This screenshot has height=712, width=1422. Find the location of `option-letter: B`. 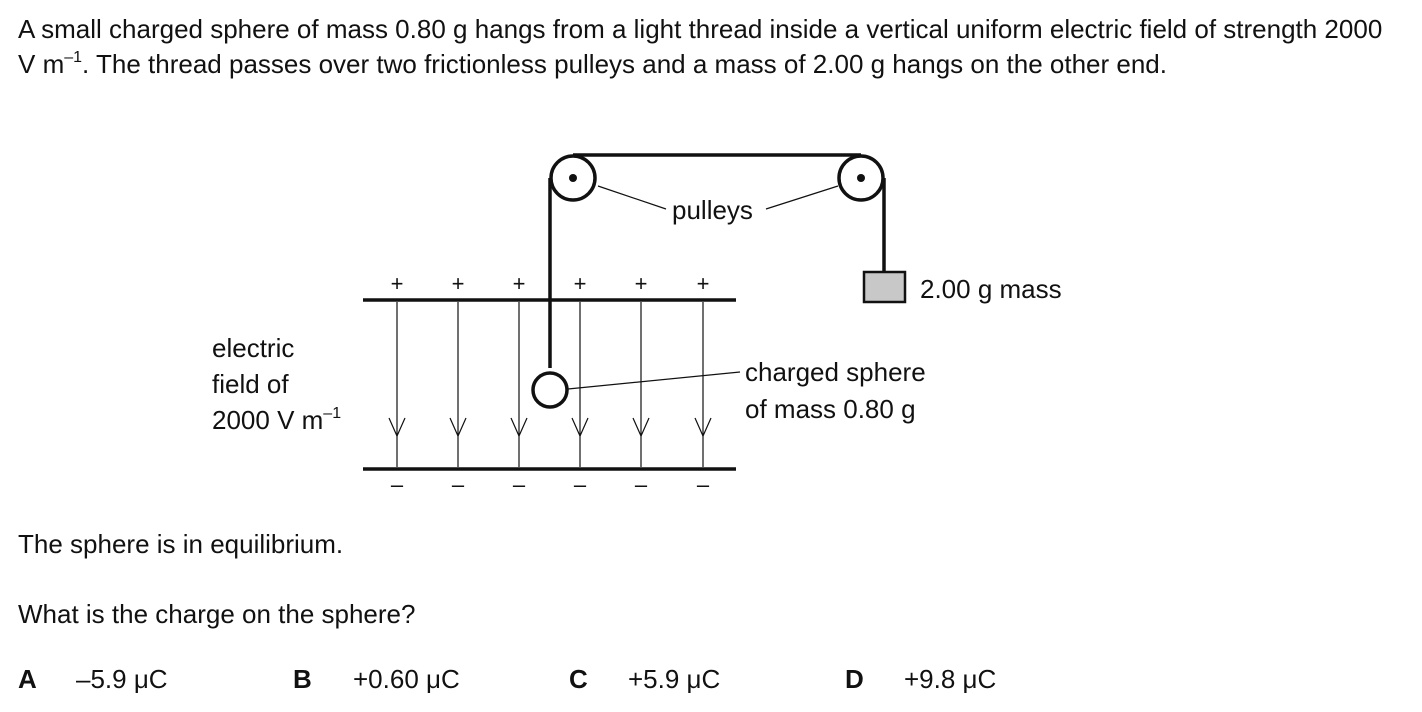

option-letter: B is located at coordinates (302, 679).